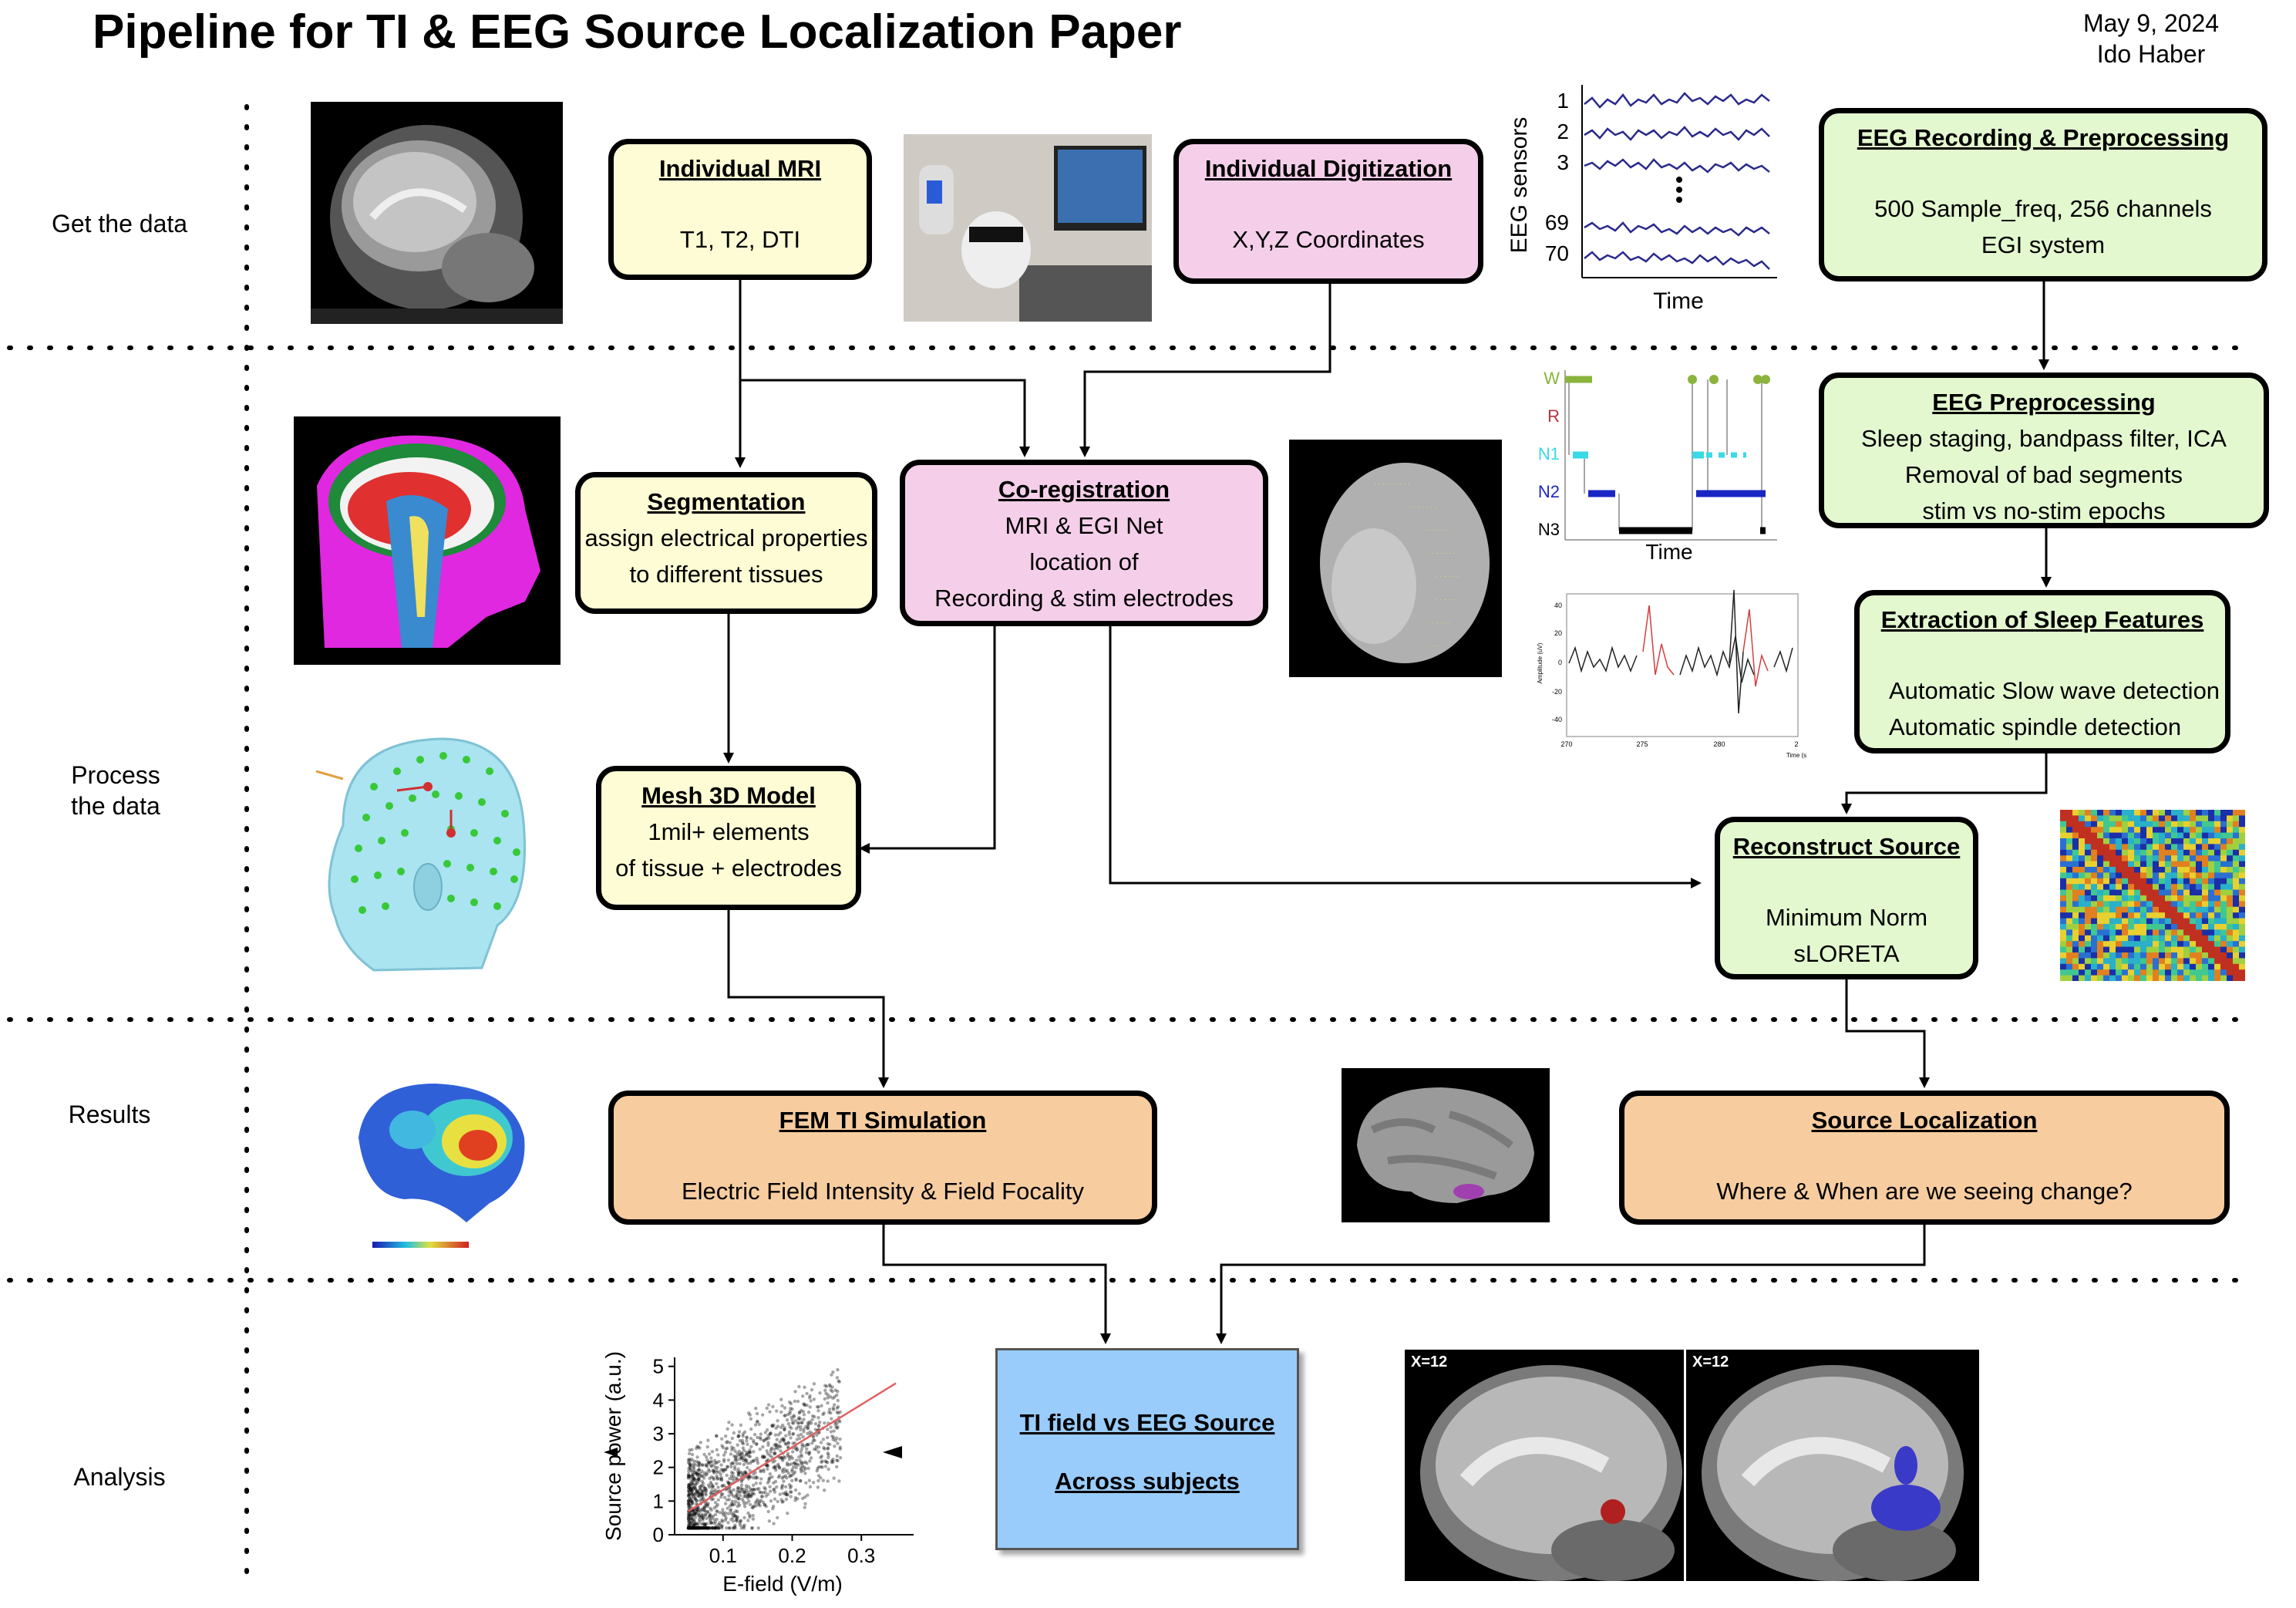 Image resolution: width=2296 pixels, height=1608 pixels. What do you see at coordinates (740, 239) in the screenshot?
I see `box-individual-mri-line1: T1, T2, DTI` at bounding box center [740, 239].